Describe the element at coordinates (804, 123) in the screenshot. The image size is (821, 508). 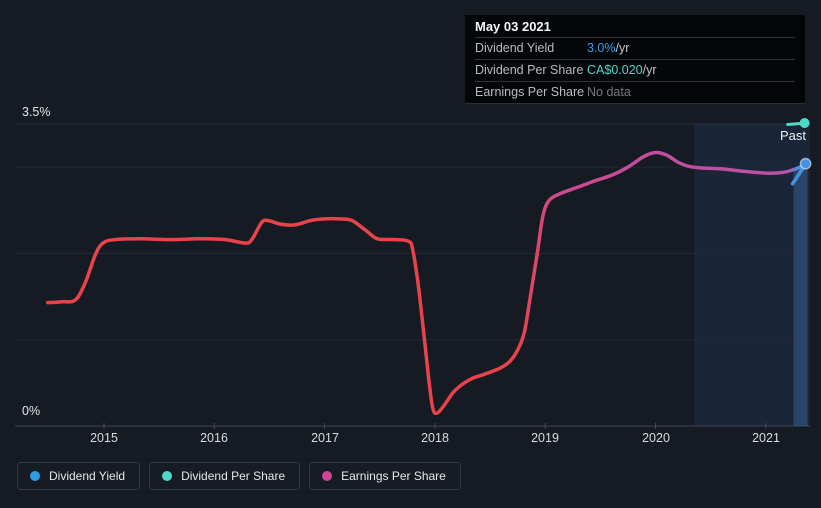
I see `dividend-per-share-point-marker` at that location.